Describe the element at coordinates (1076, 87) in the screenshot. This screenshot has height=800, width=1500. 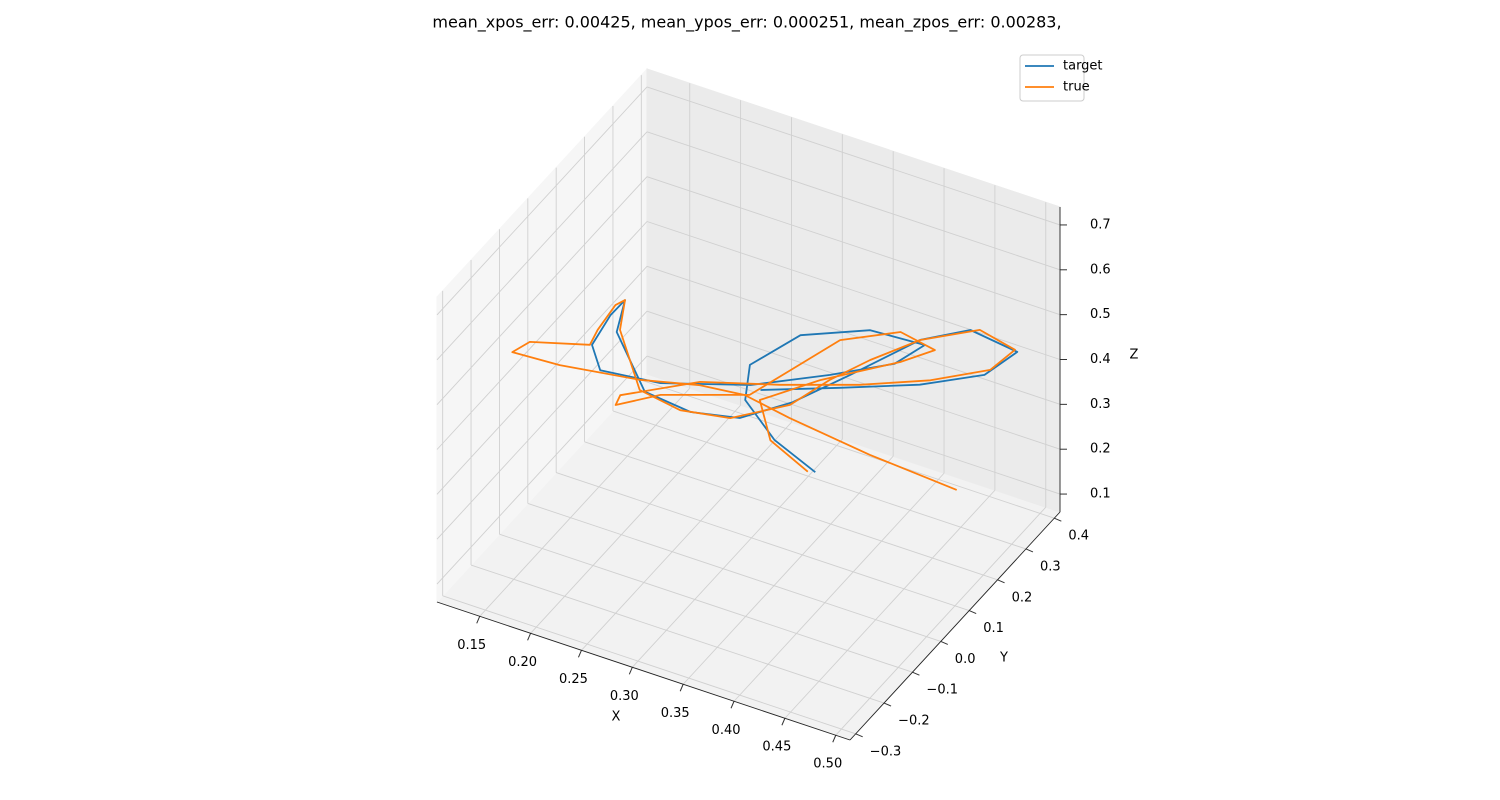
I see `legend-label: true` at that location.